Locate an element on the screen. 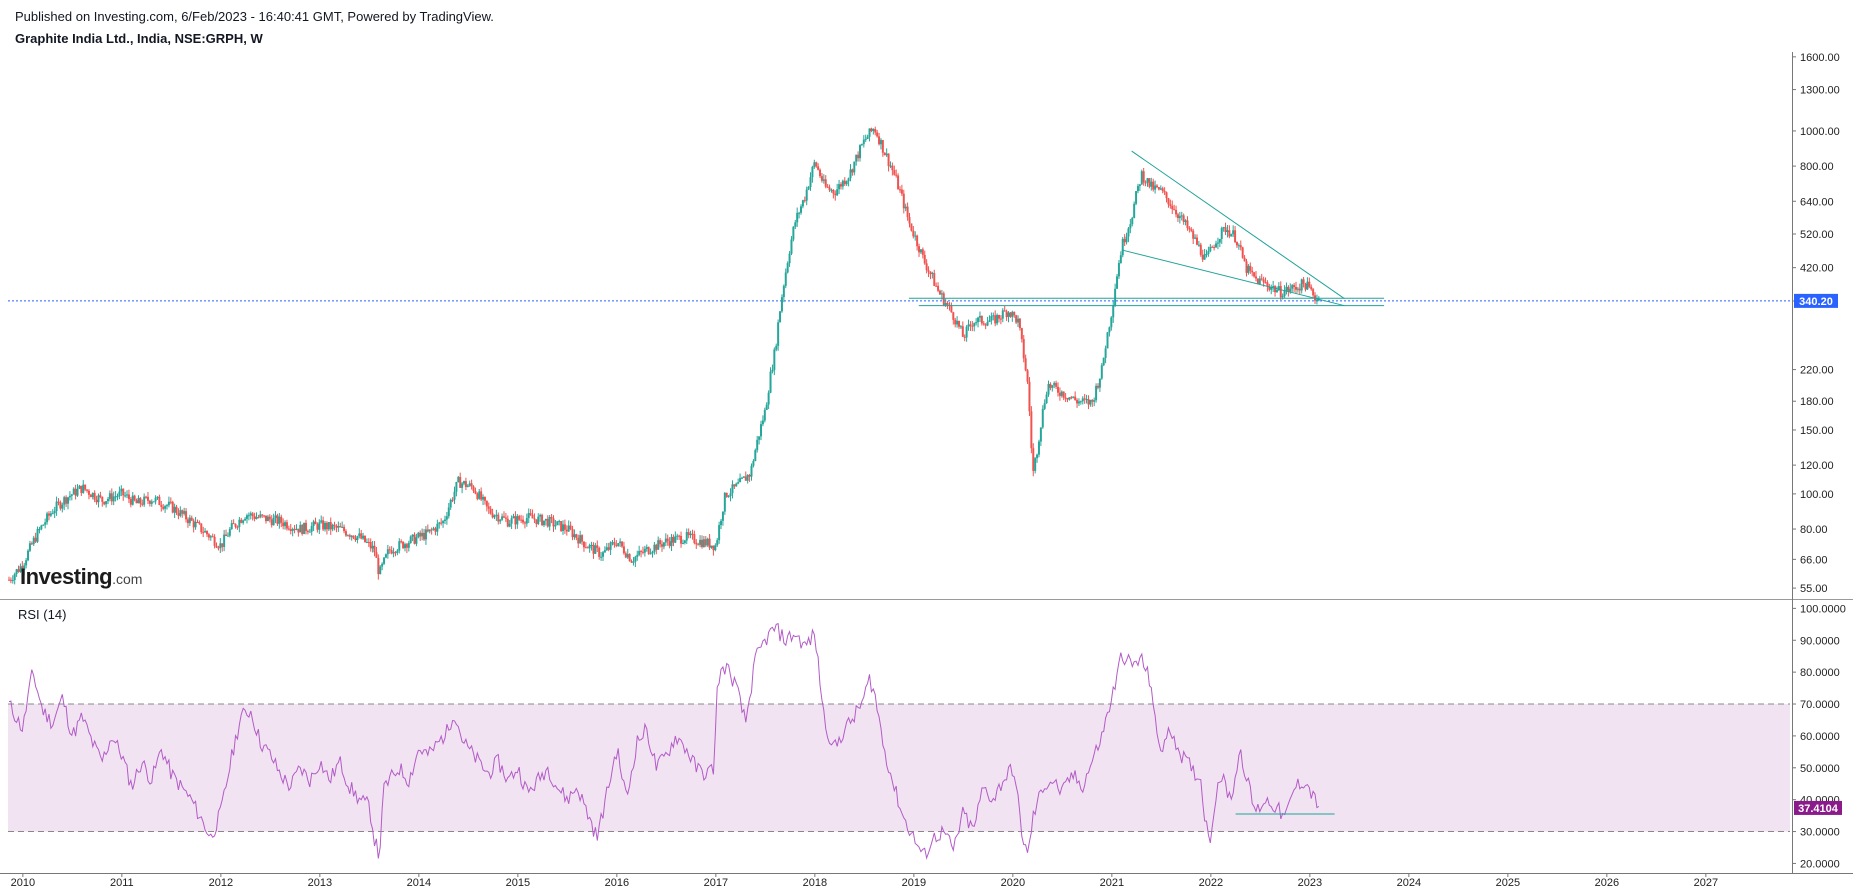 The width and height of the screenshot is (1853, 891). logo-main: Investing is located at coordinates (66, 576).